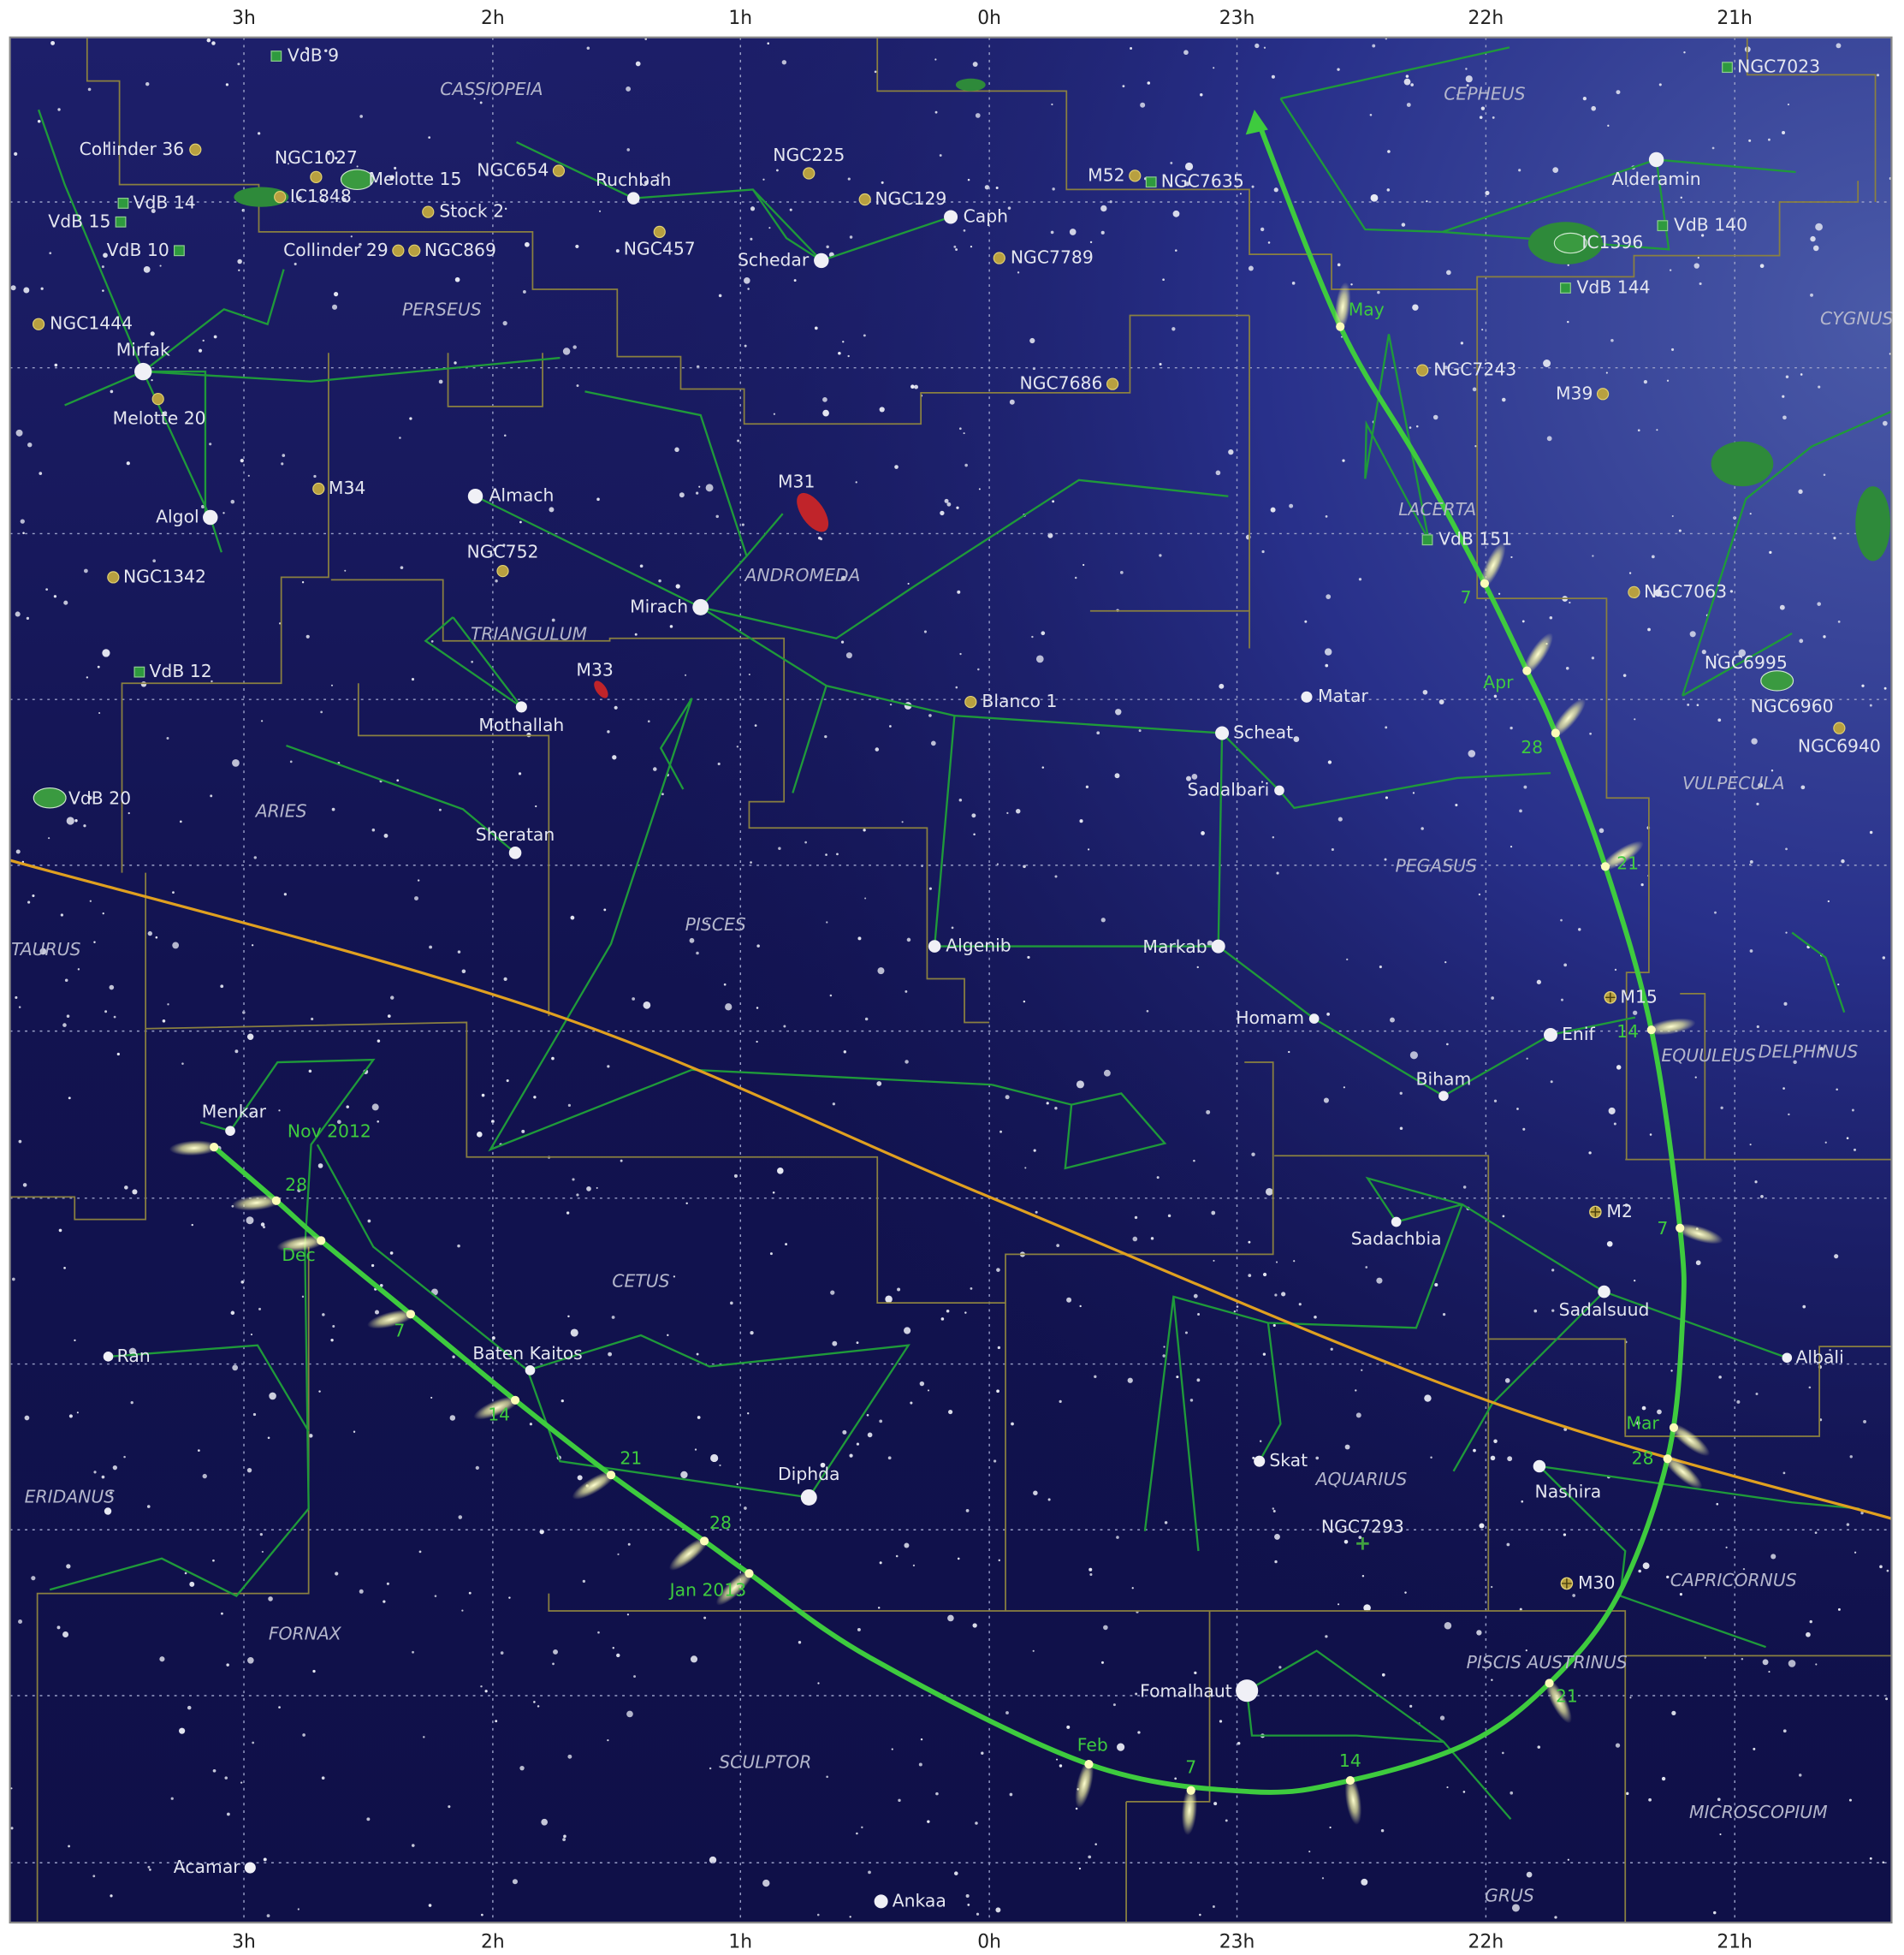  What do you see at coordinates (1574, 393) in the screenshot?
I see `deep-sky-label: M39` at bounding box center [1574, 393].